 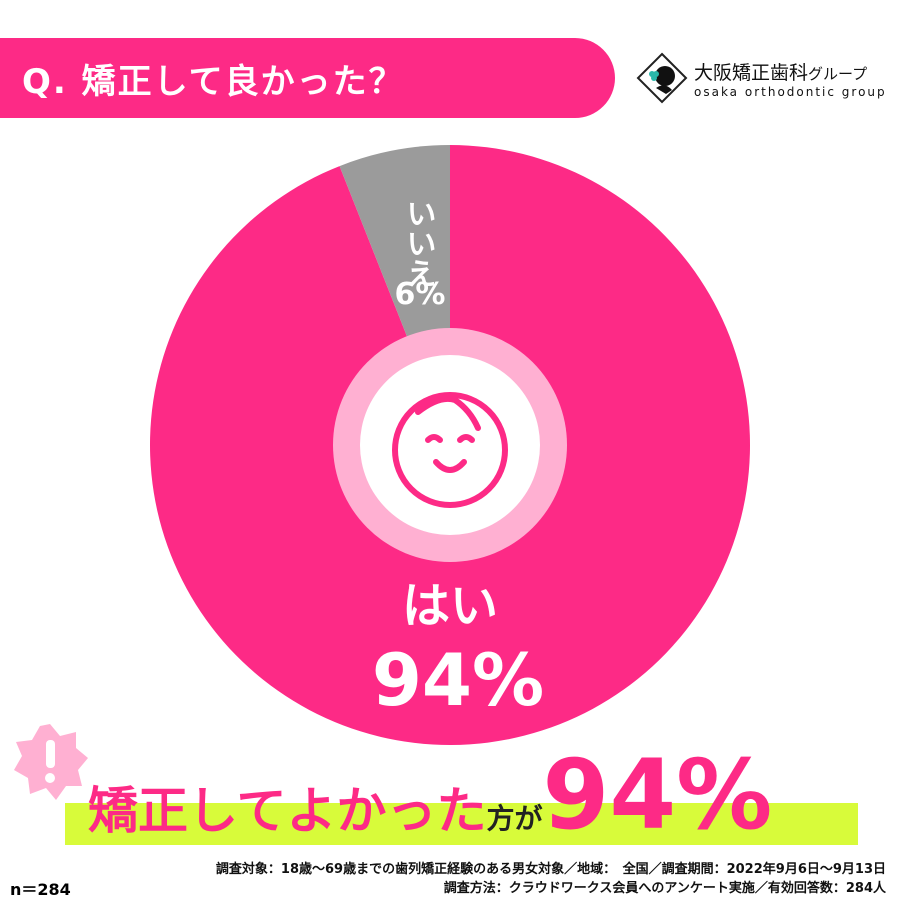 What do you see at coordinates (450, 606) in the screenshot?
I see `label-yes: はい` at bounding box center [450, 606].